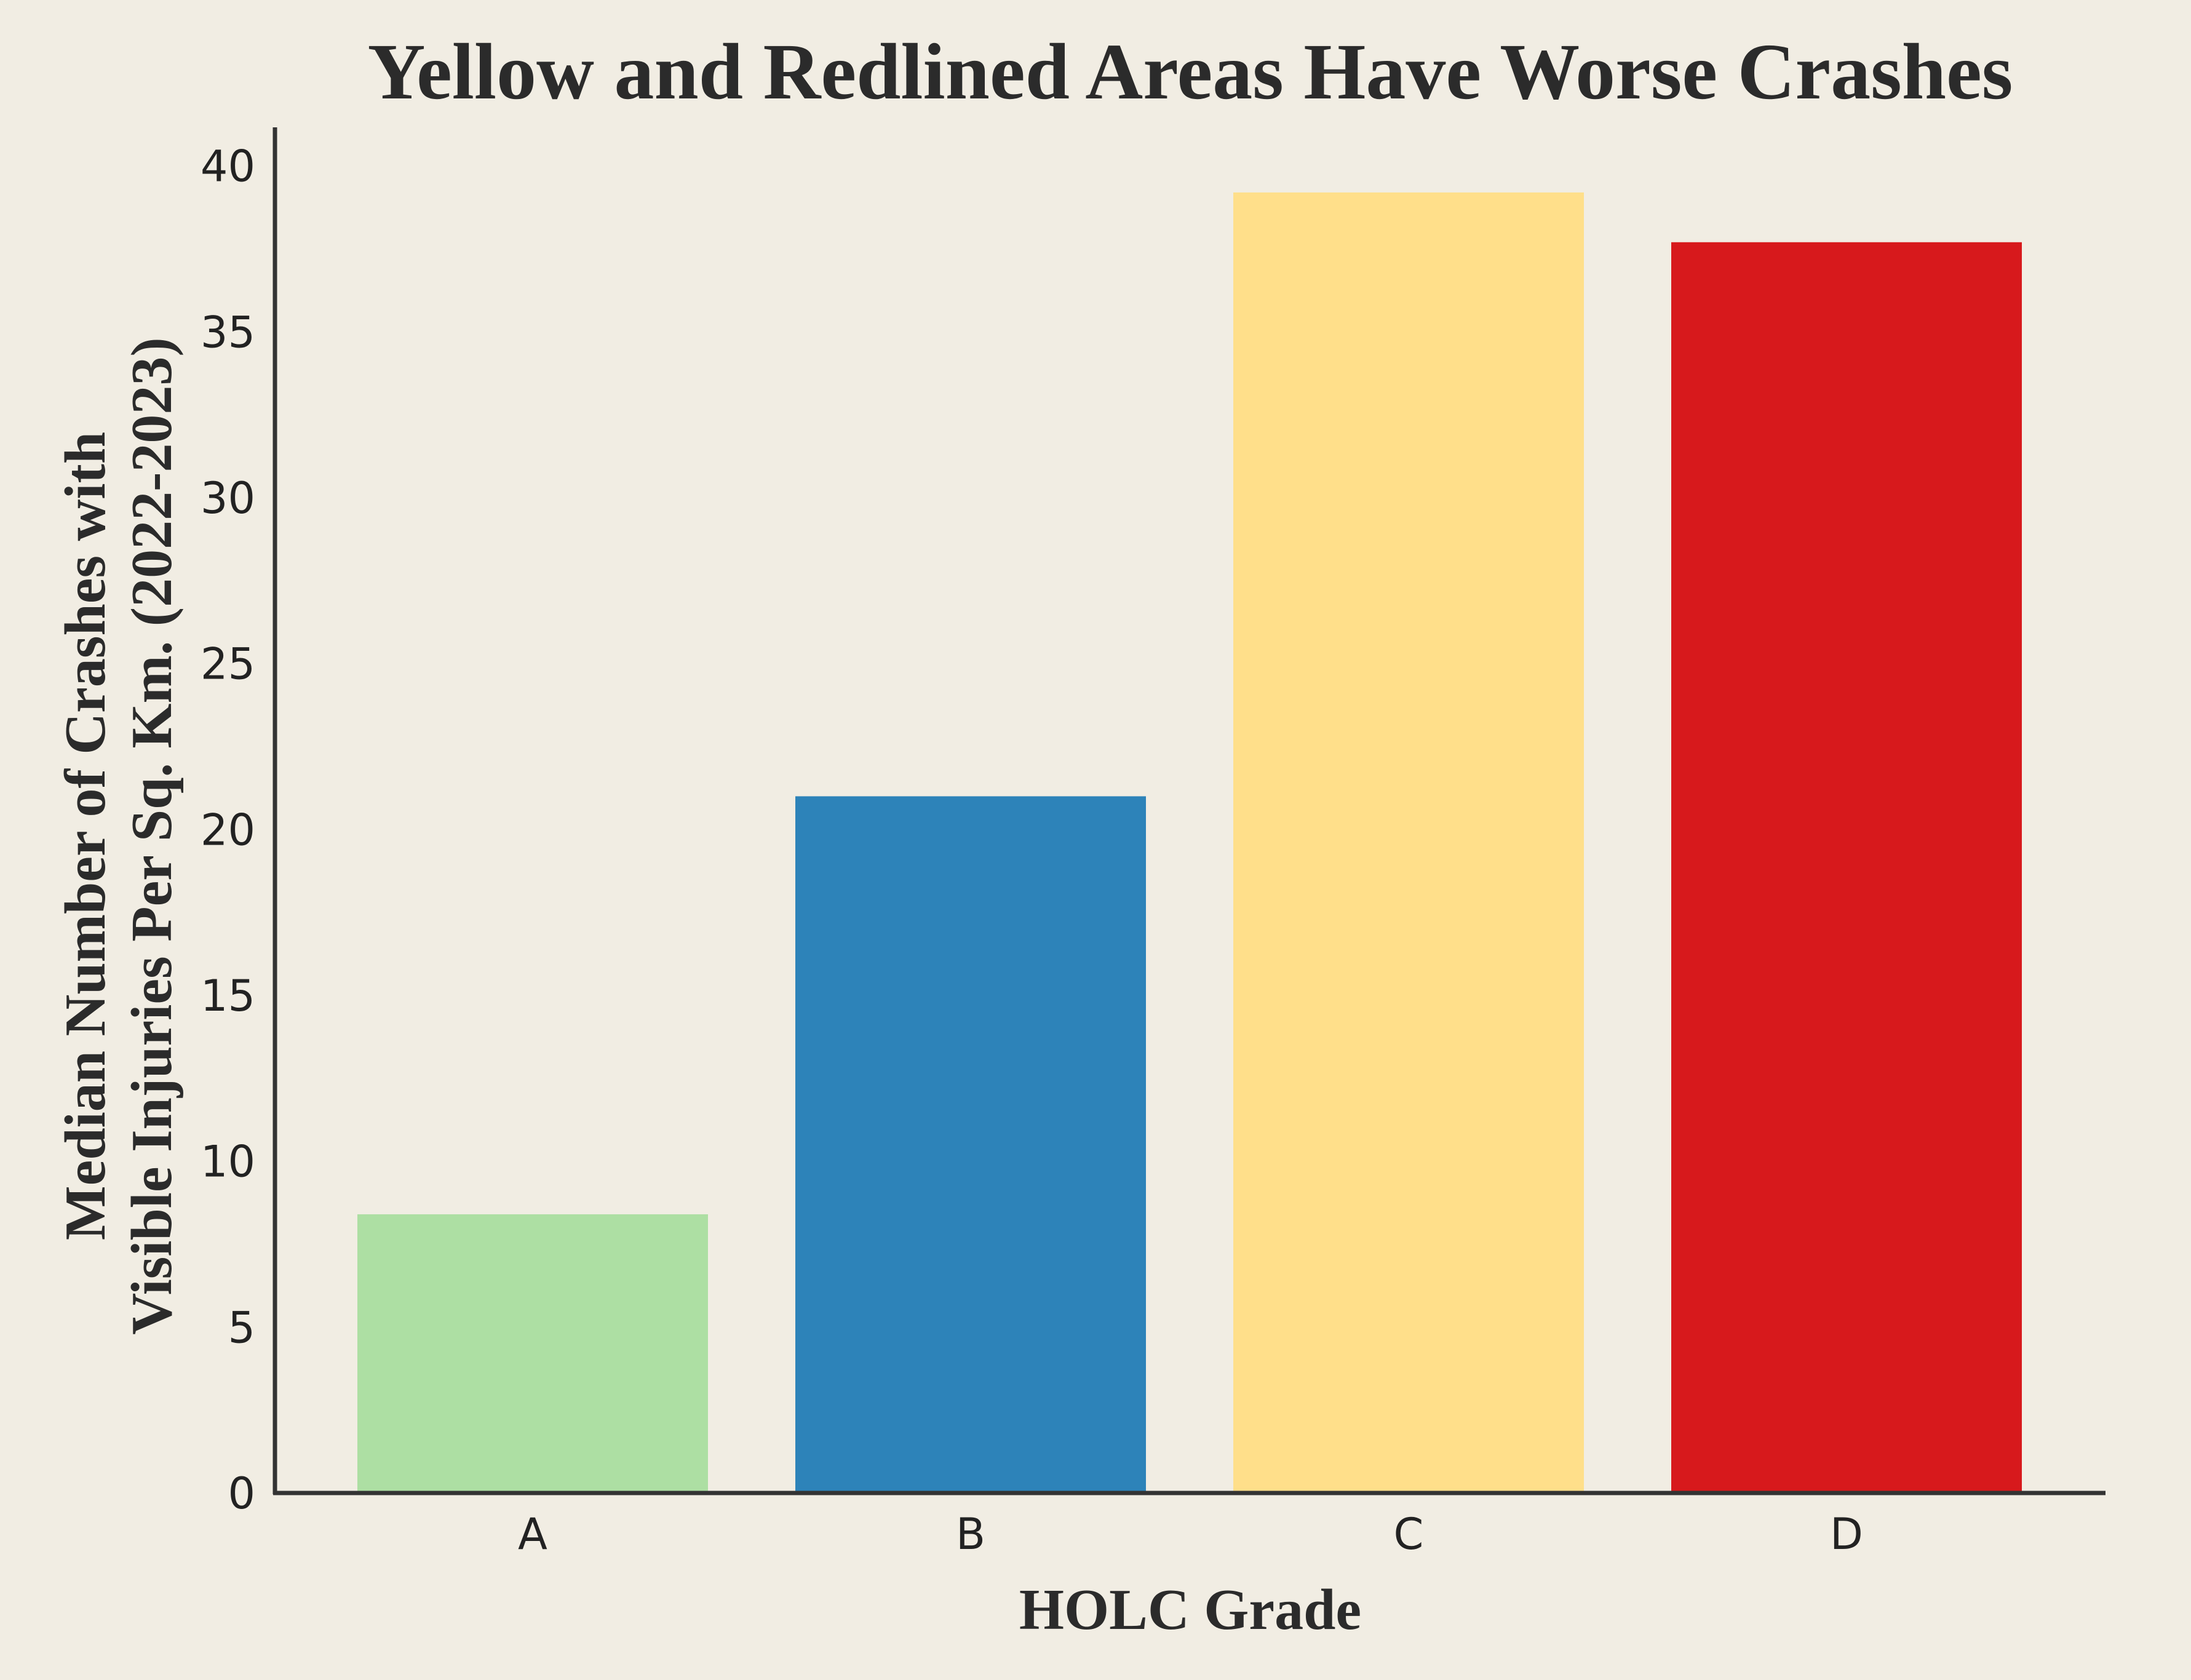 The image size is (2191, 1680). Describe the element at coordinates (228, 664) in the screenshot. I see `y-tick-label-25: 25` at that location.